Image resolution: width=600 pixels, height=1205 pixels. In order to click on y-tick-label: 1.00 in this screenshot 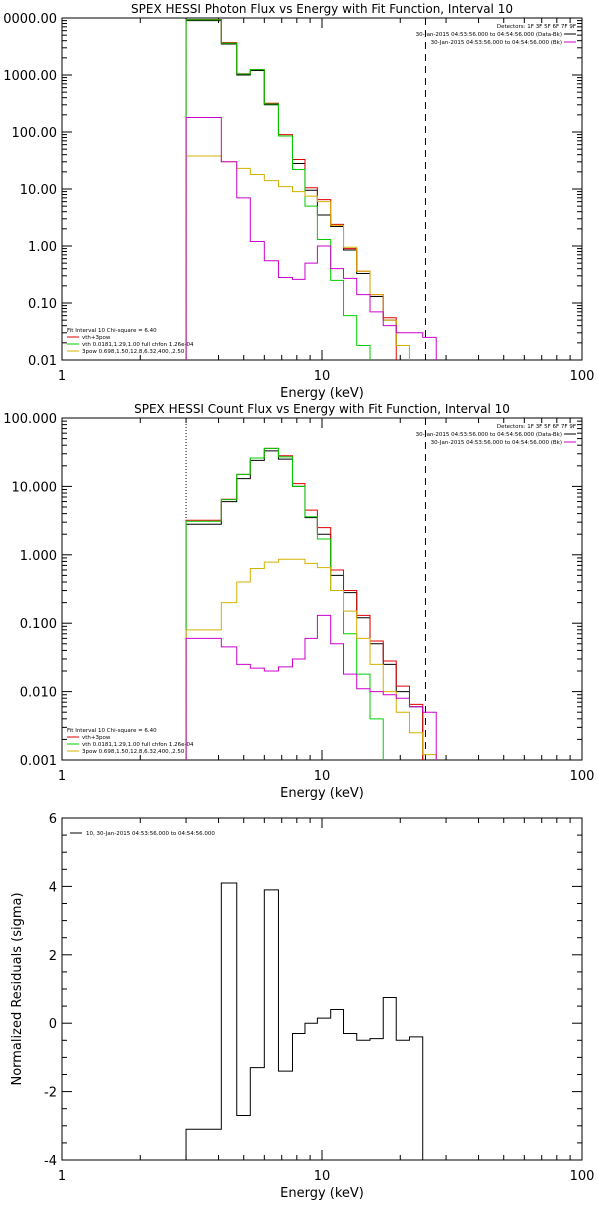, I will do `click(42, 247)`.